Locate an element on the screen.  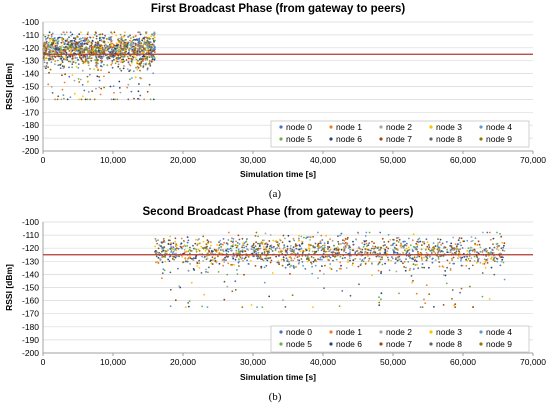
y-tick-label: -180 is located at coordinates (30, 125).